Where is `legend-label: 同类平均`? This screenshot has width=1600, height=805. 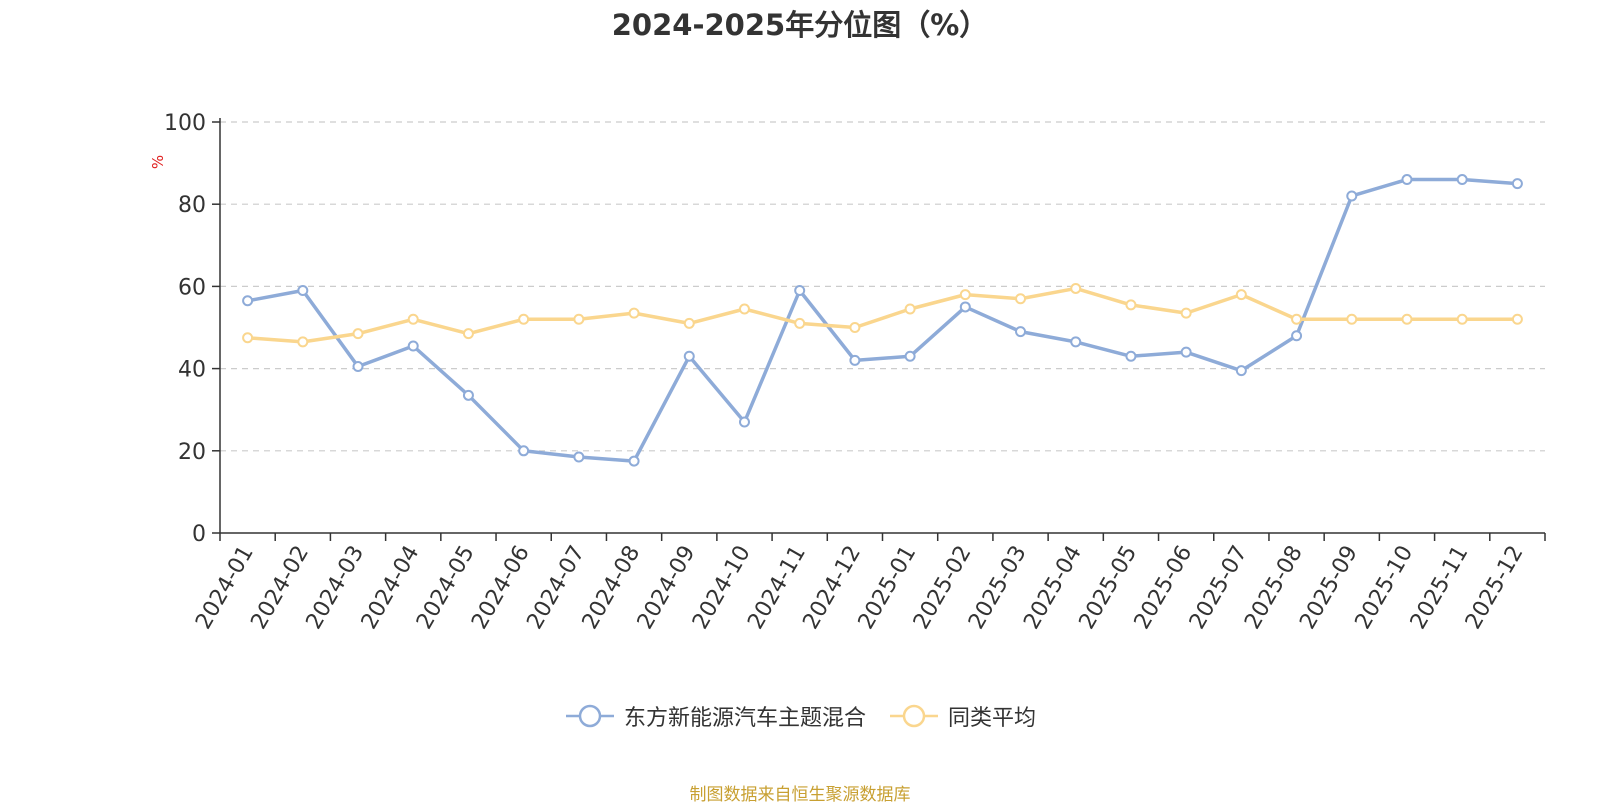 legend-label: 同类平均 is located at coordinates (992, 718).